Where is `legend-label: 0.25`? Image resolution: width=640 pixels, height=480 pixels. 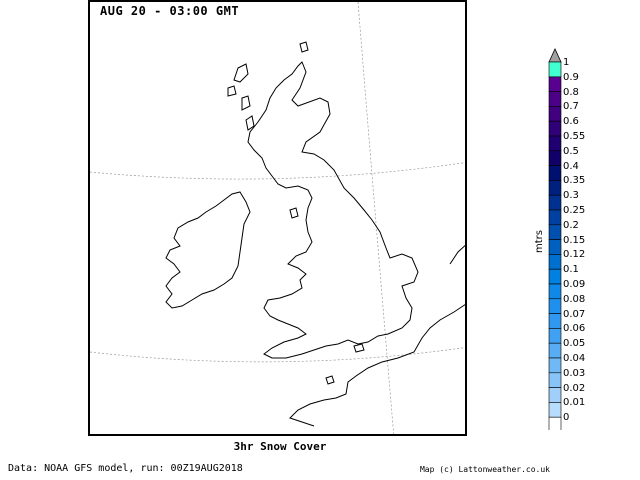
legend-label: 0.25 is located at coordinates (574, 210).